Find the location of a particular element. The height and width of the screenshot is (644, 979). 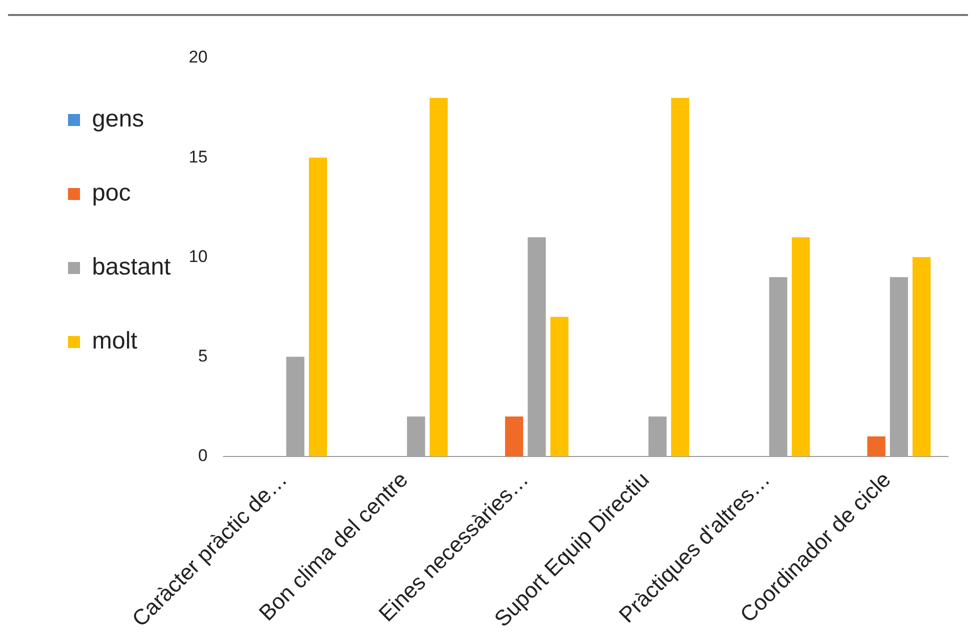

y-tick-label: 0 is located at coordinates (203, 456).